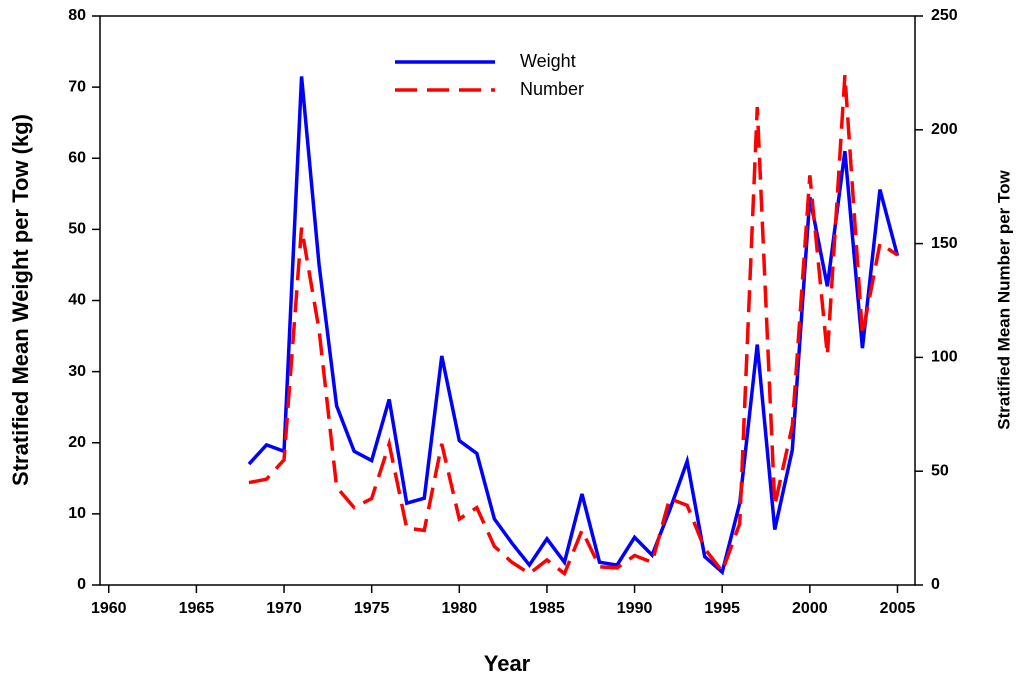 The height and width of the screenshot is (683, 1018). What do you see at coordinates (77, 442) in the screenshot?
I see `y-tick-label: 20` at bounding box center [77, 442].